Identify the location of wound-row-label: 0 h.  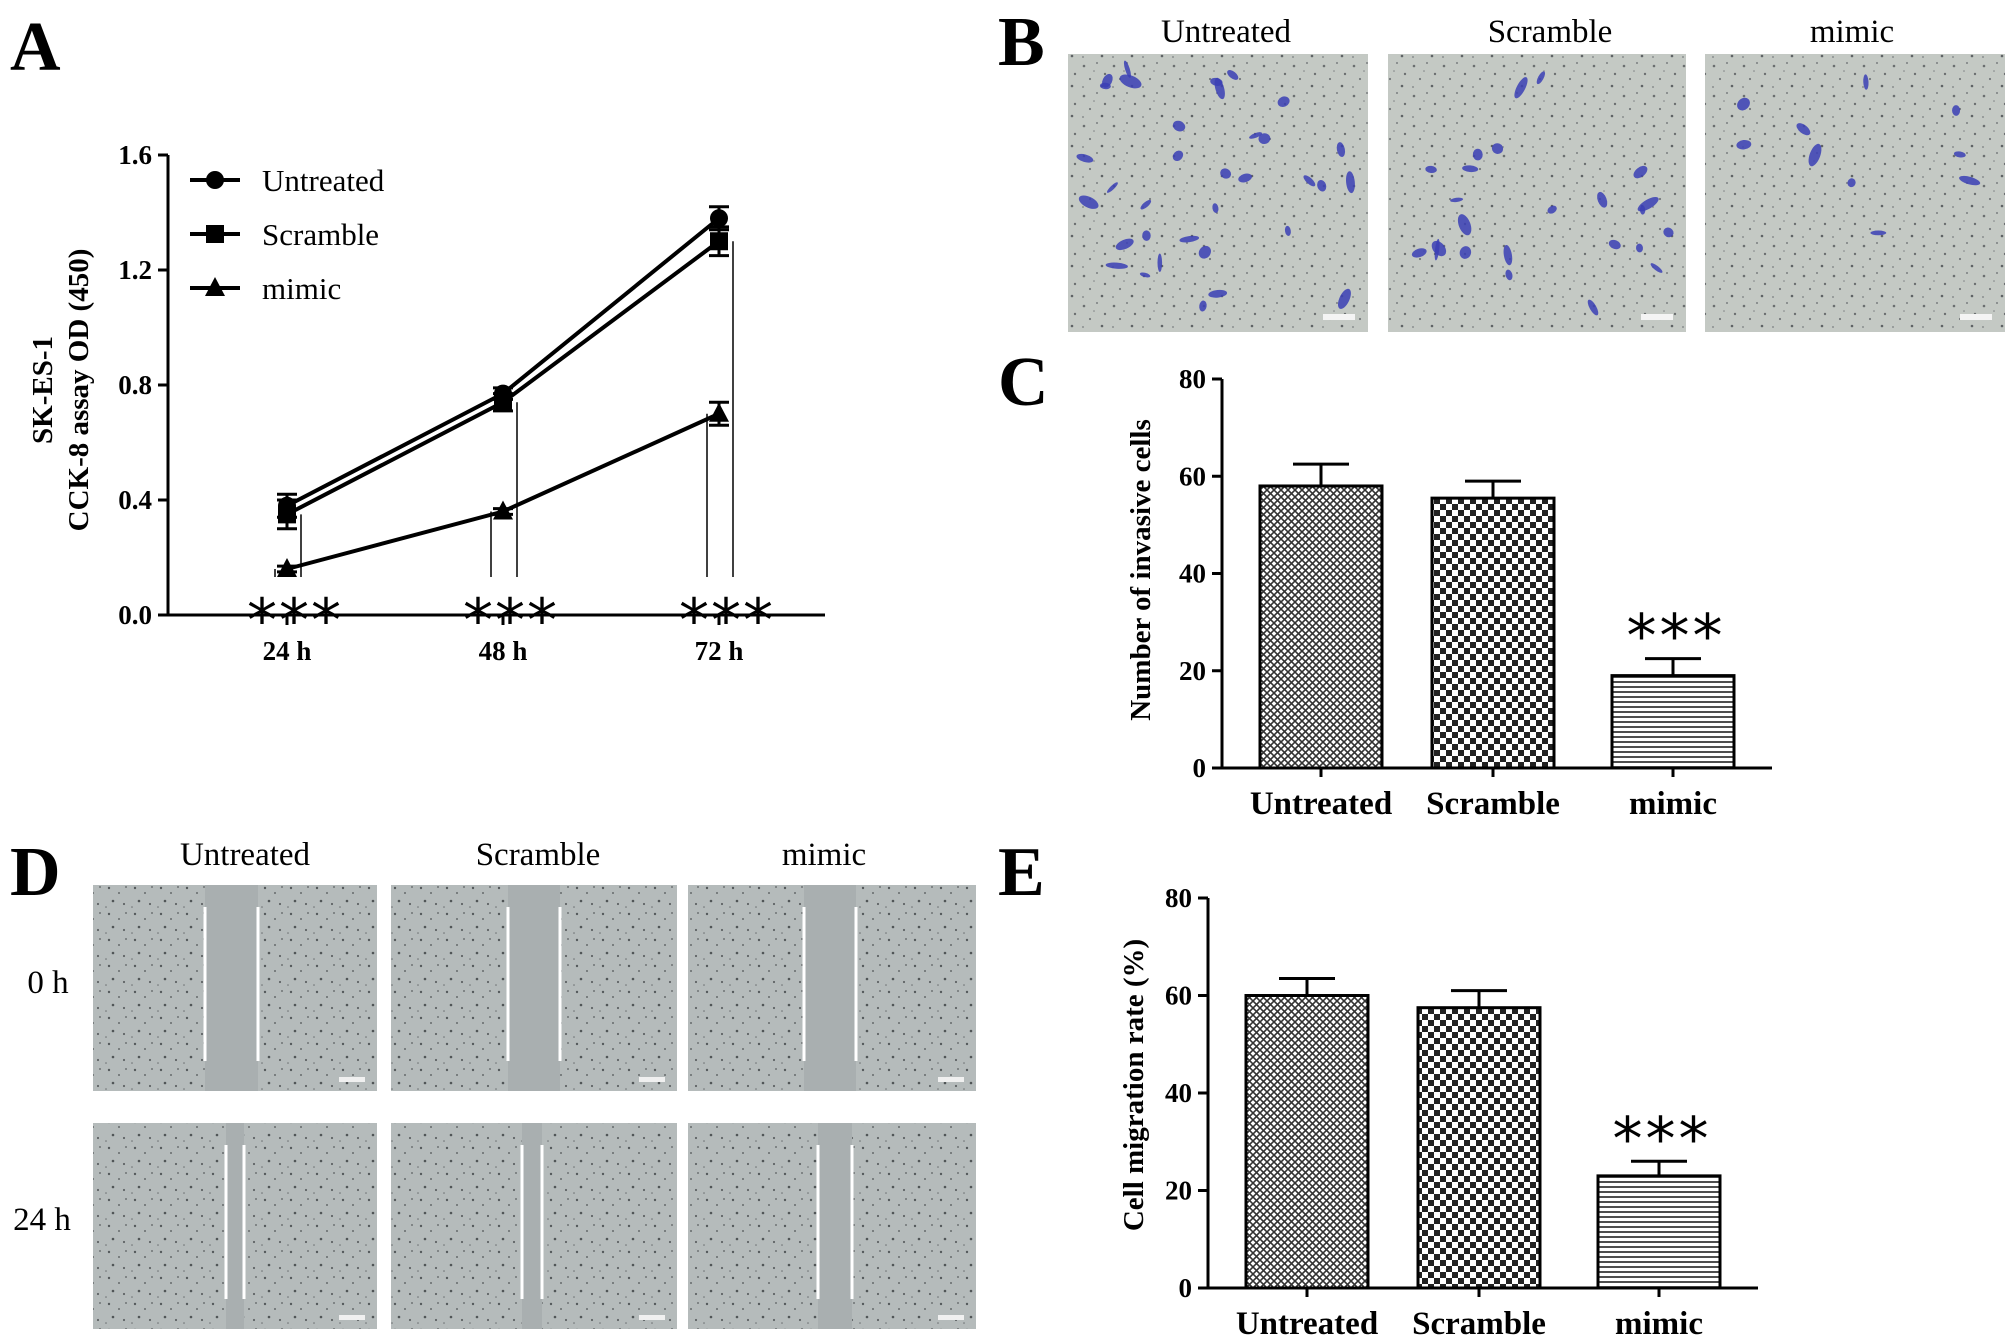
(48, 983).